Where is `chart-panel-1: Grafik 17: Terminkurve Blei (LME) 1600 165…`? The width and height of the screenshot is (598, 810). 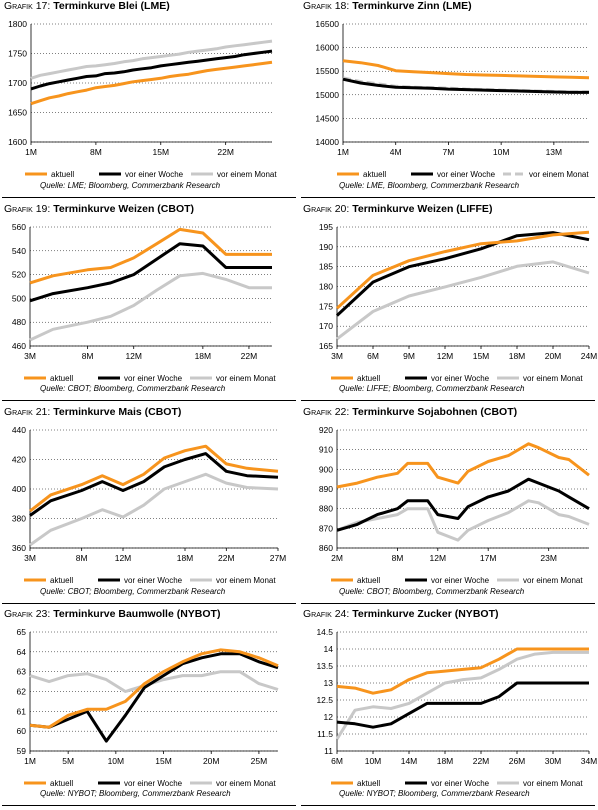 chart-panel-1: Grafik 17: Terminkurve Blei (LME) 1600 165… is located at coordinates (149, 101).